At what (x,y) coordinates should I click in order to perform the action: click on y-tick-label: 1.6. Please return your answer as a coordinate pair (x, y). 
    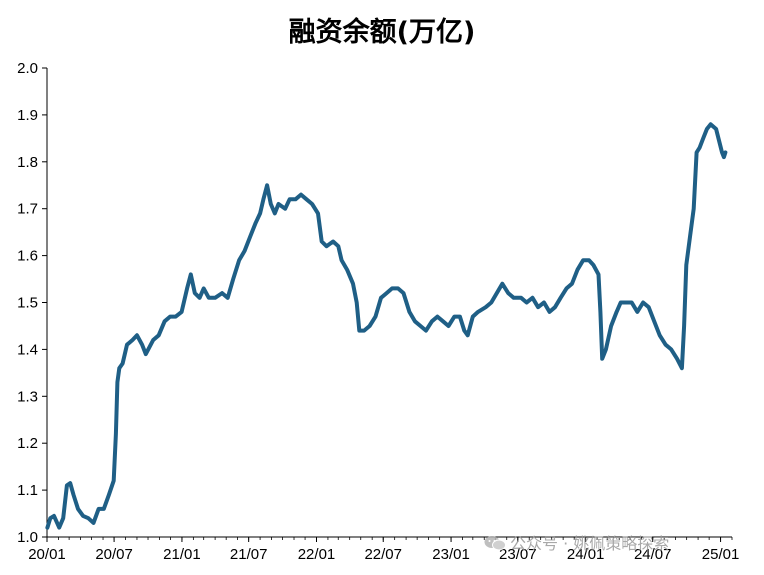
    Looking at the image, I should click on (27, 256).